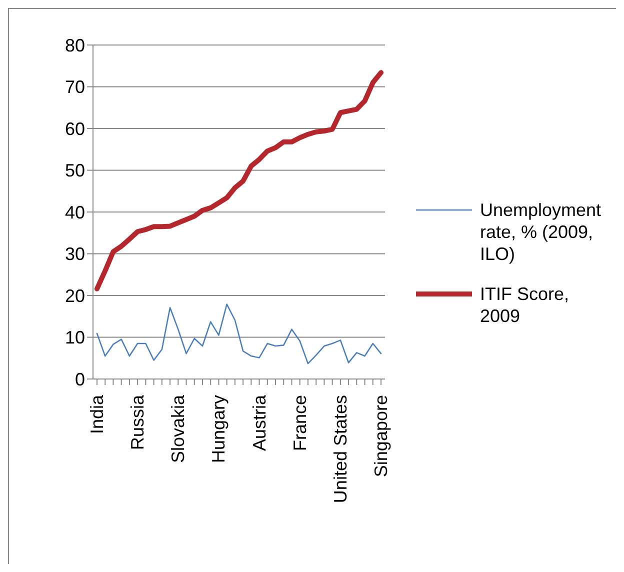  Describe the element at coordinates (74, 45) in the screenshot. I see `y-tick-label: 80` at that location.